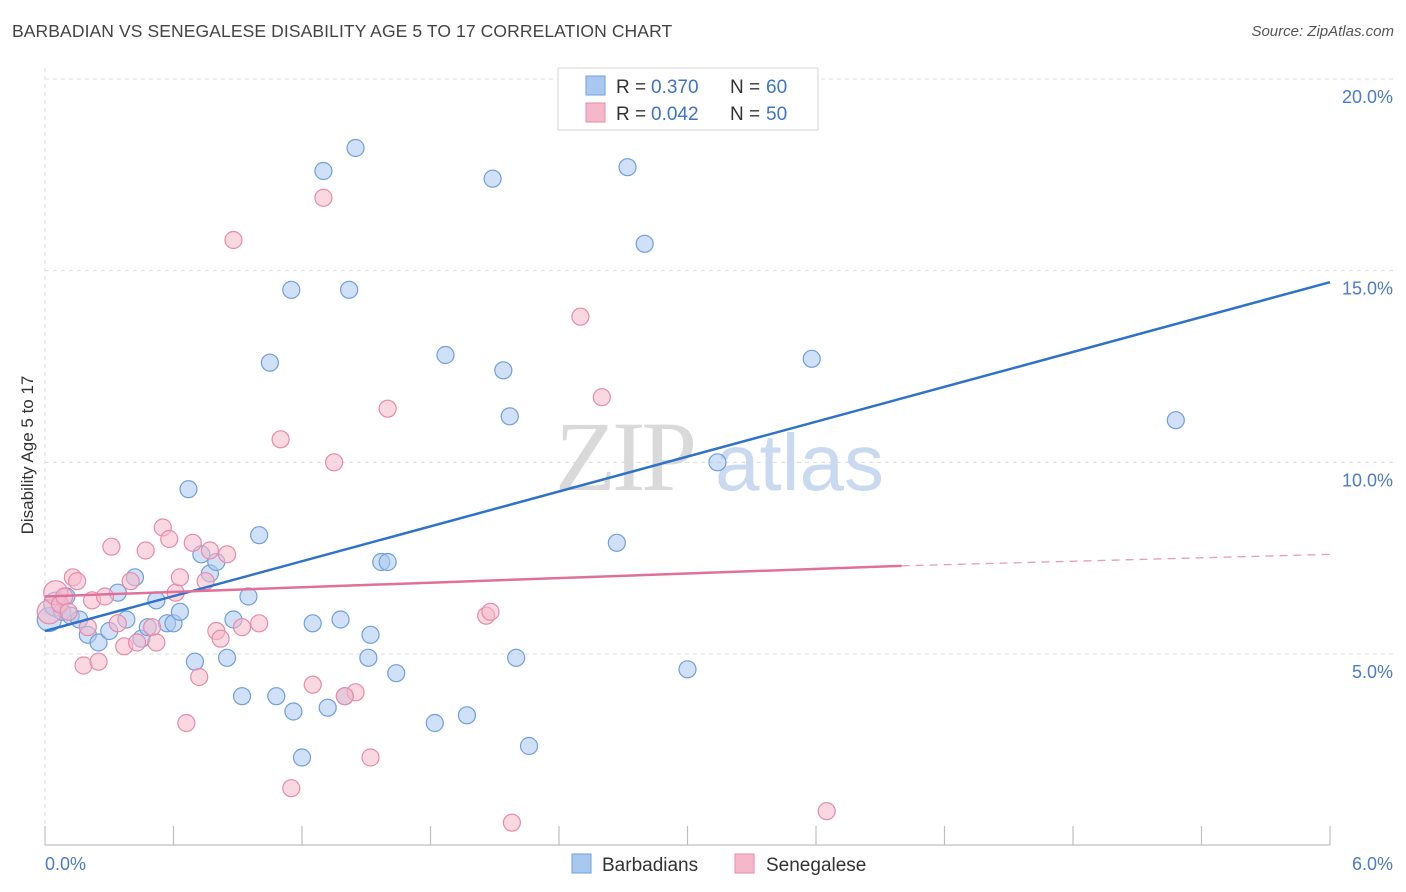 The image size is (1406, 892). What do you see at coordinates (581, 863) in the screenshot?
I see `bottom-legend-swatch-barbadians` at bounding box center [581, 863].